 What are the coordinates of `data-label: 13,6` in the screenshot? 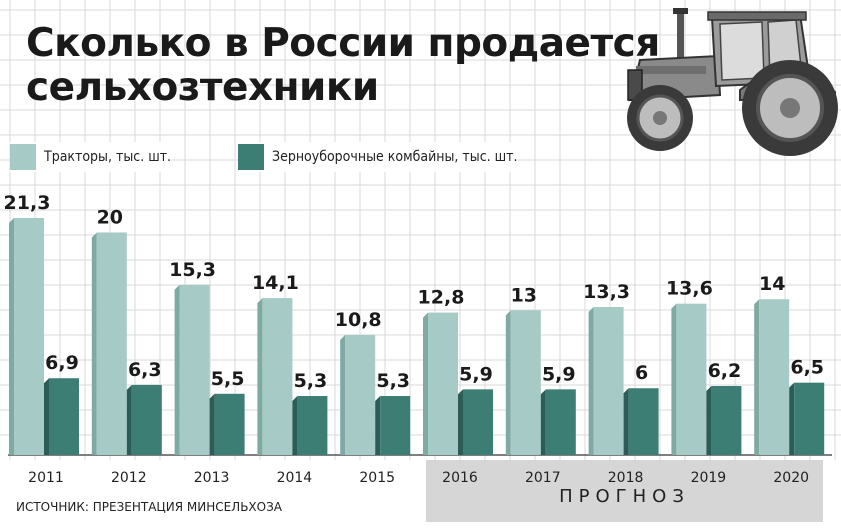 It's located at (689, 289).